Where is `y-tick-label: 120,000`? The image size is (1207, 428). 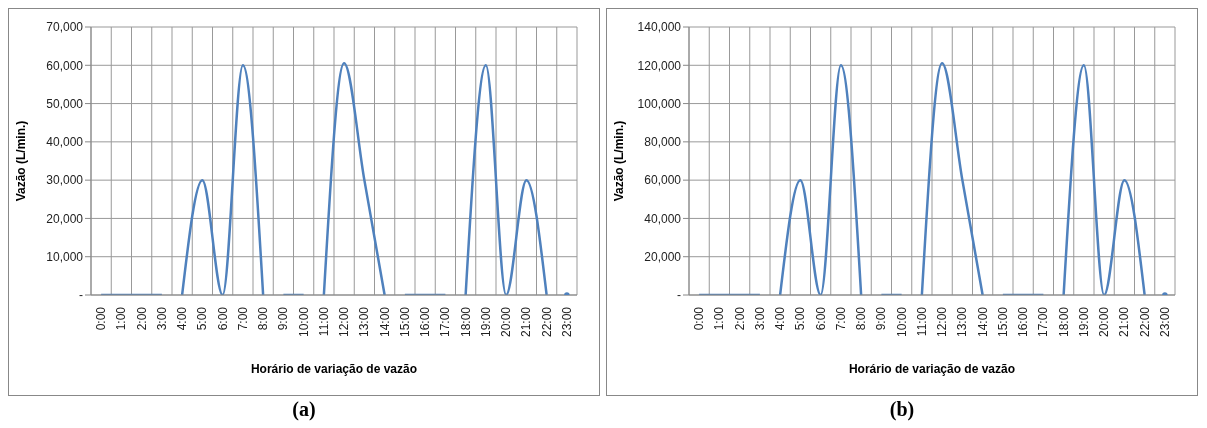
y-tick-label: 120,000 is located at coordinates (659, 65).